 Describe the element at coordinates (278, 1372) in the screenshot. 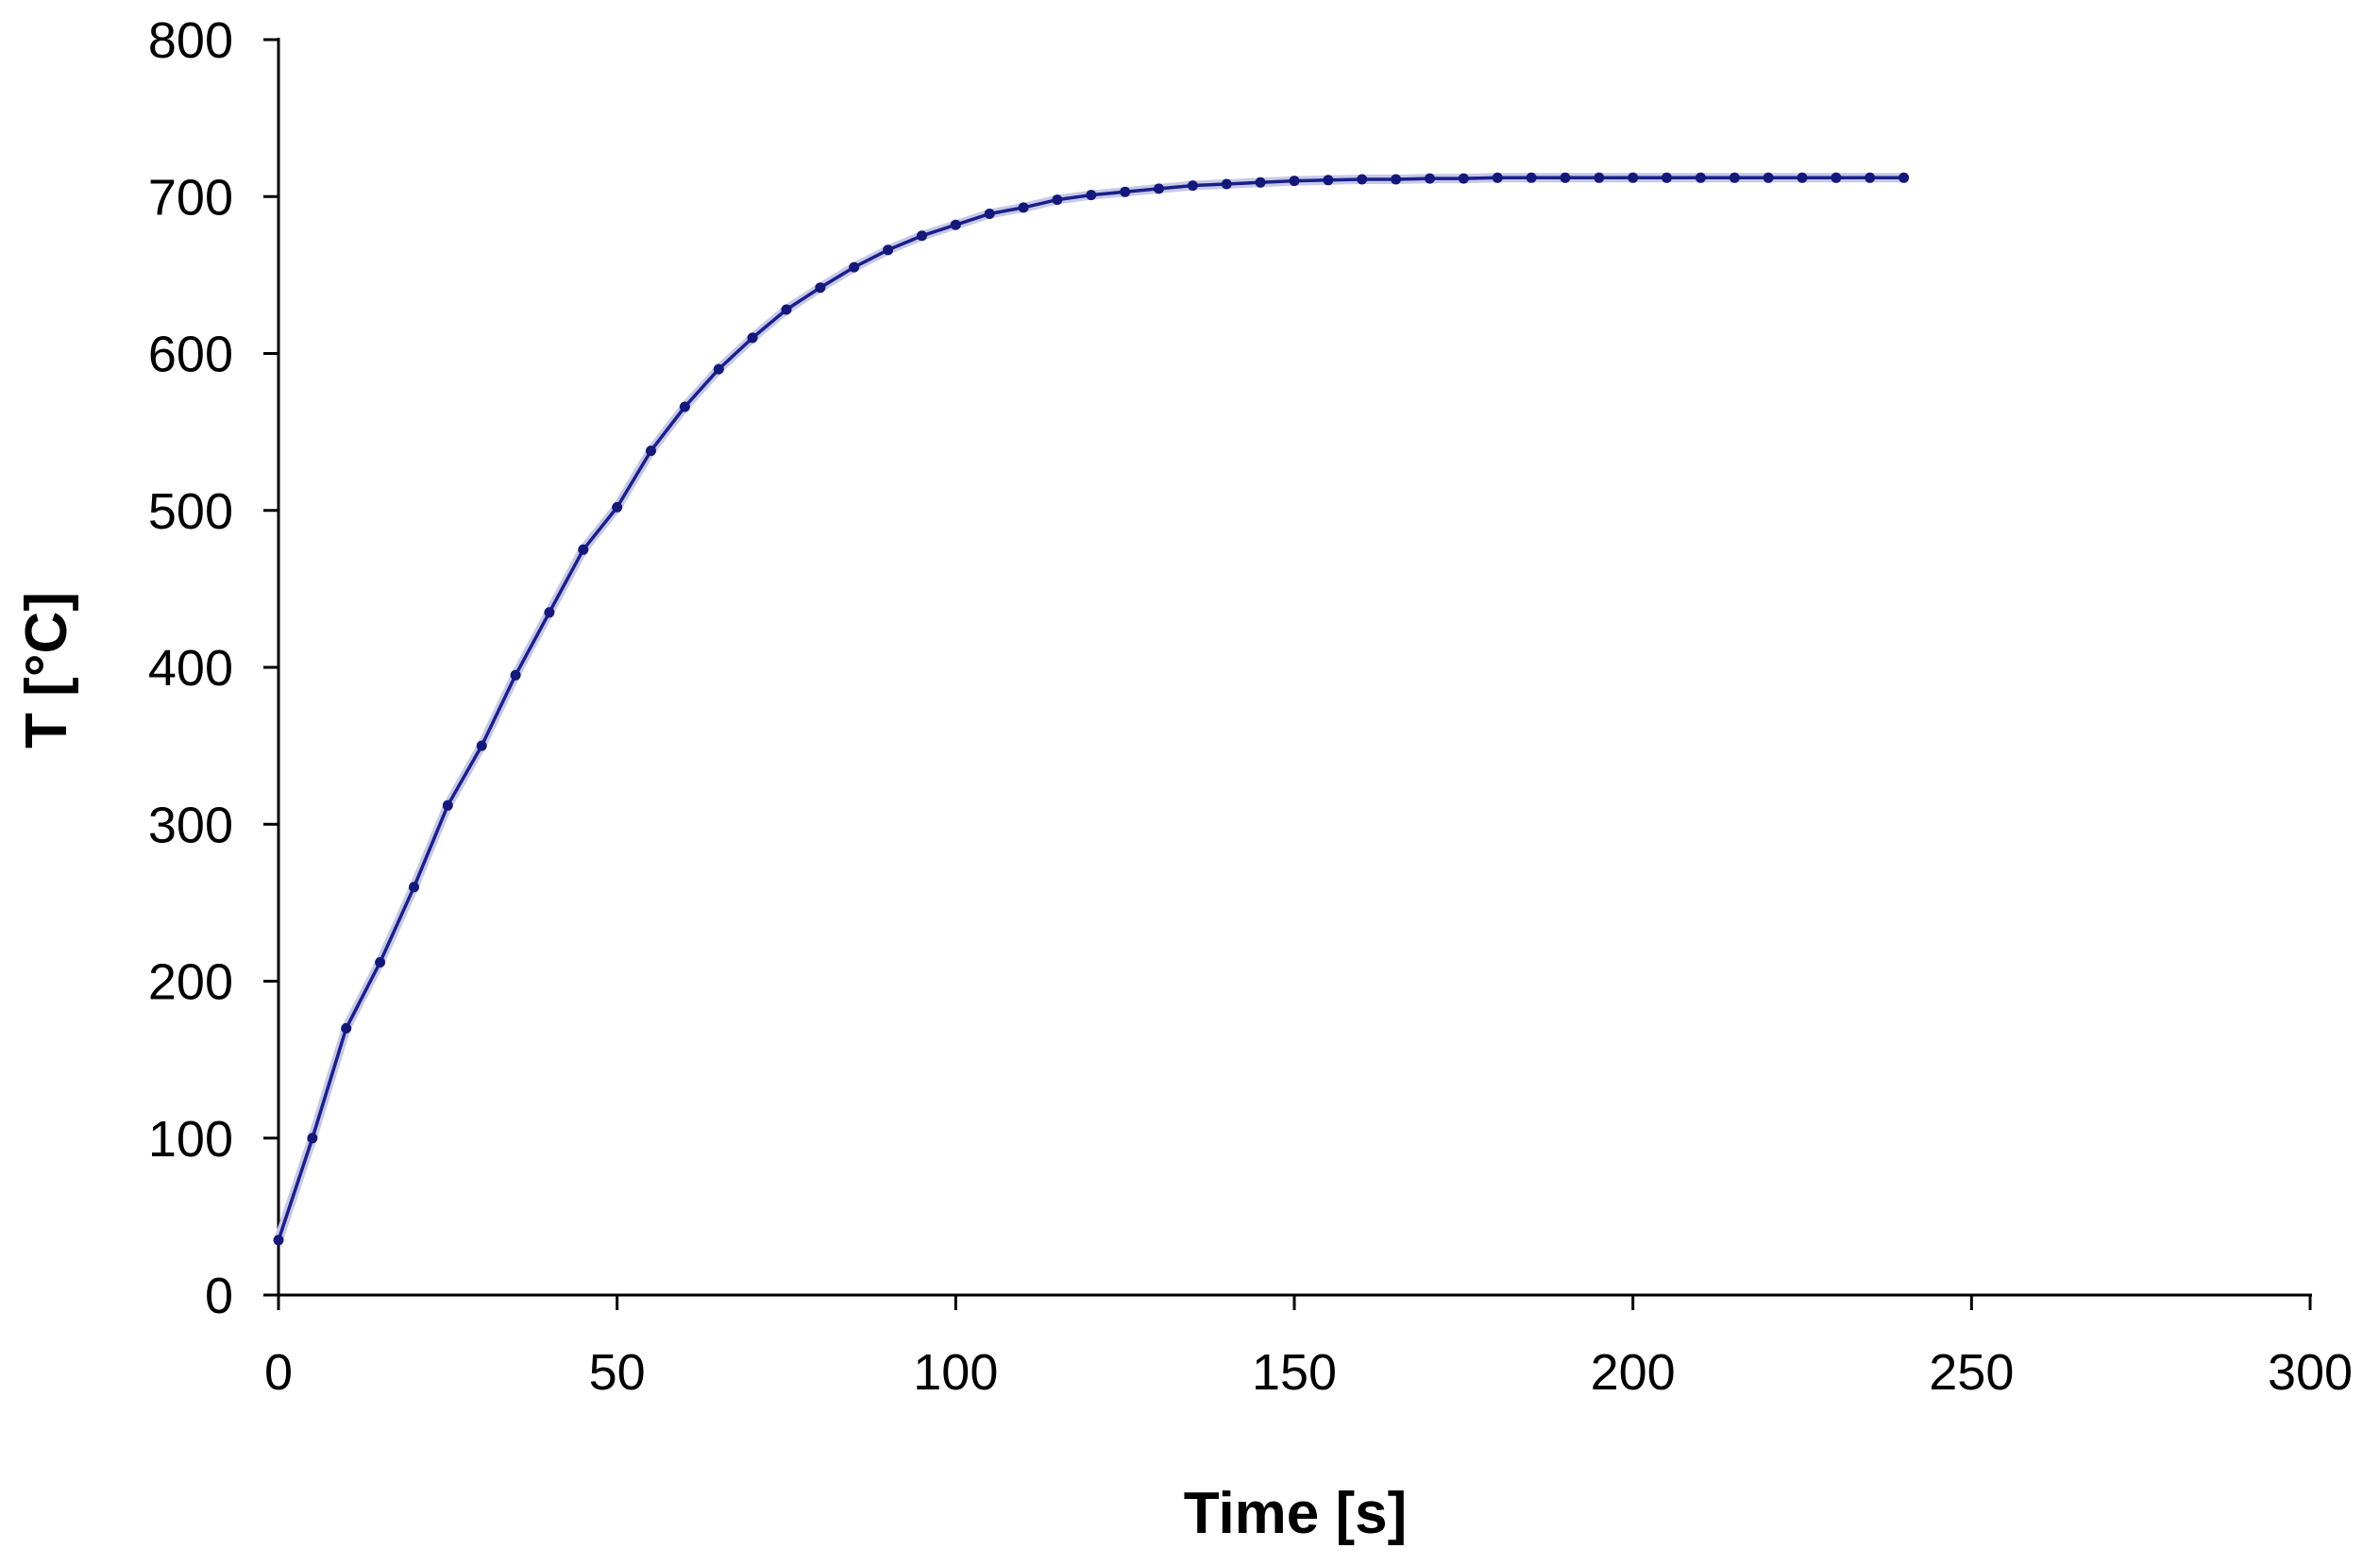

I see `x-tick-label: 0` at that location.